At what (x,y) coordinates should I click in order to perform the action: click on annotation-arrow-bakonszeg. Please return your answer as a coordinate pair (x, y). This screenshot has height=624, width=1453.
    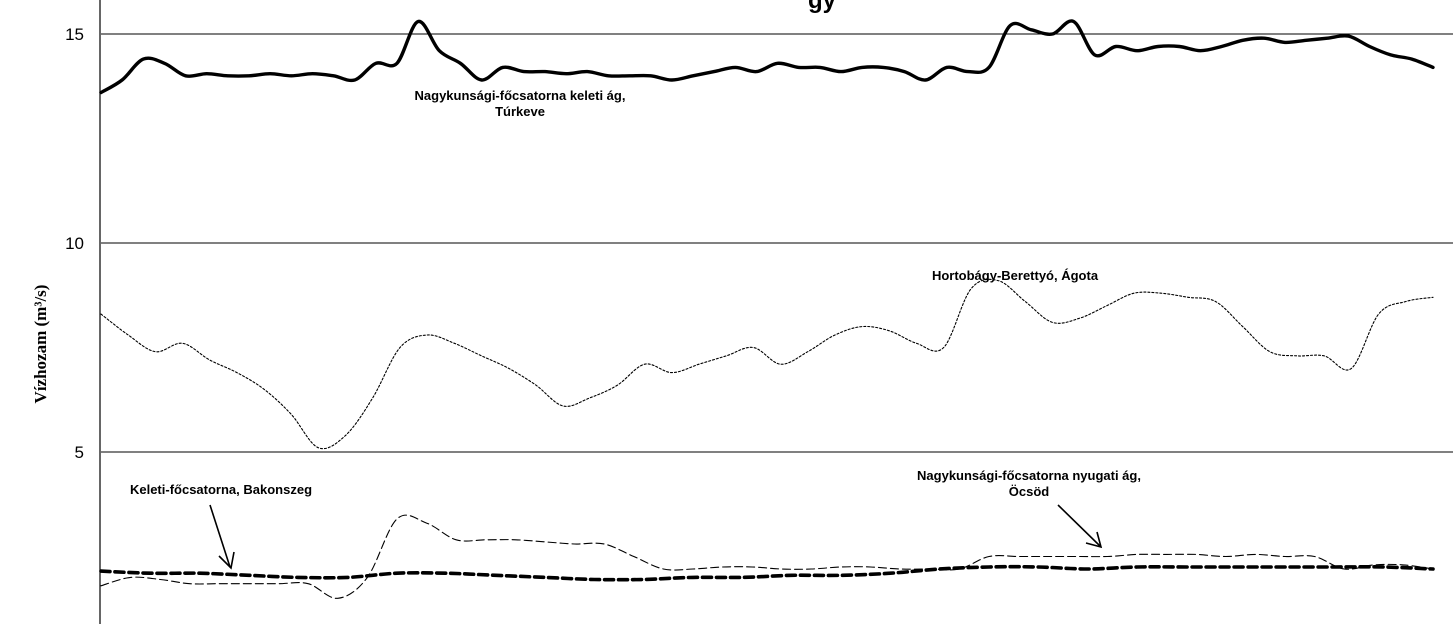
    Looking at the image, I should click on (220, 536).